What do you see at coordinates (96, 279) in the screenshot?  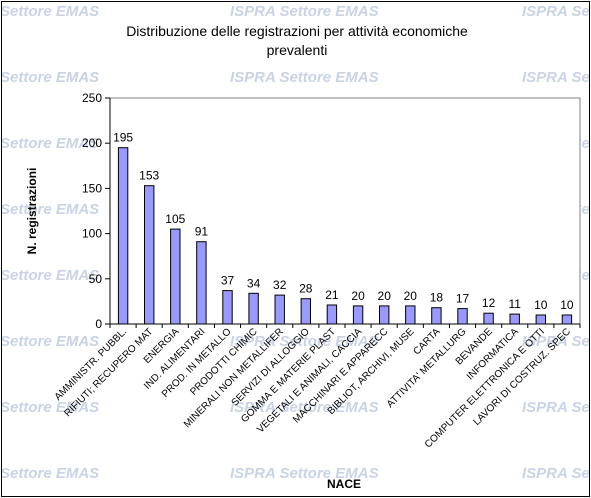 I see `y-tick-label: 50` at bounding box center [96, 279].